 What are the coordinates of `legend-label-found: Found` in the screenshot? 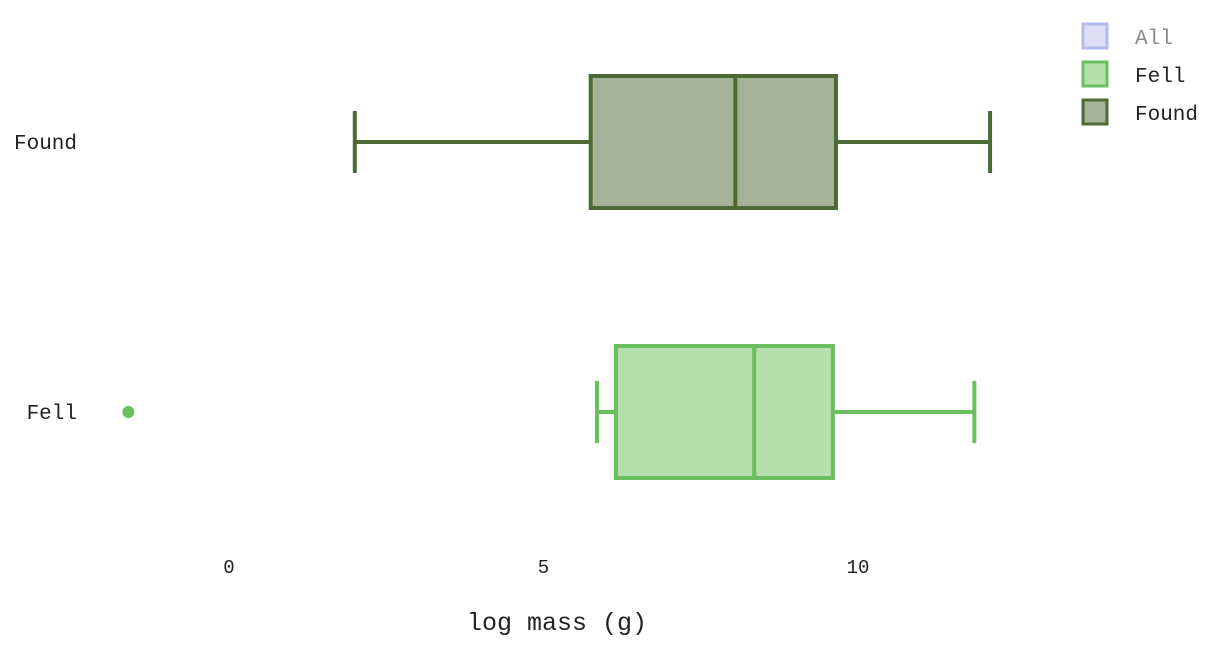 It's located at (1166, 115).